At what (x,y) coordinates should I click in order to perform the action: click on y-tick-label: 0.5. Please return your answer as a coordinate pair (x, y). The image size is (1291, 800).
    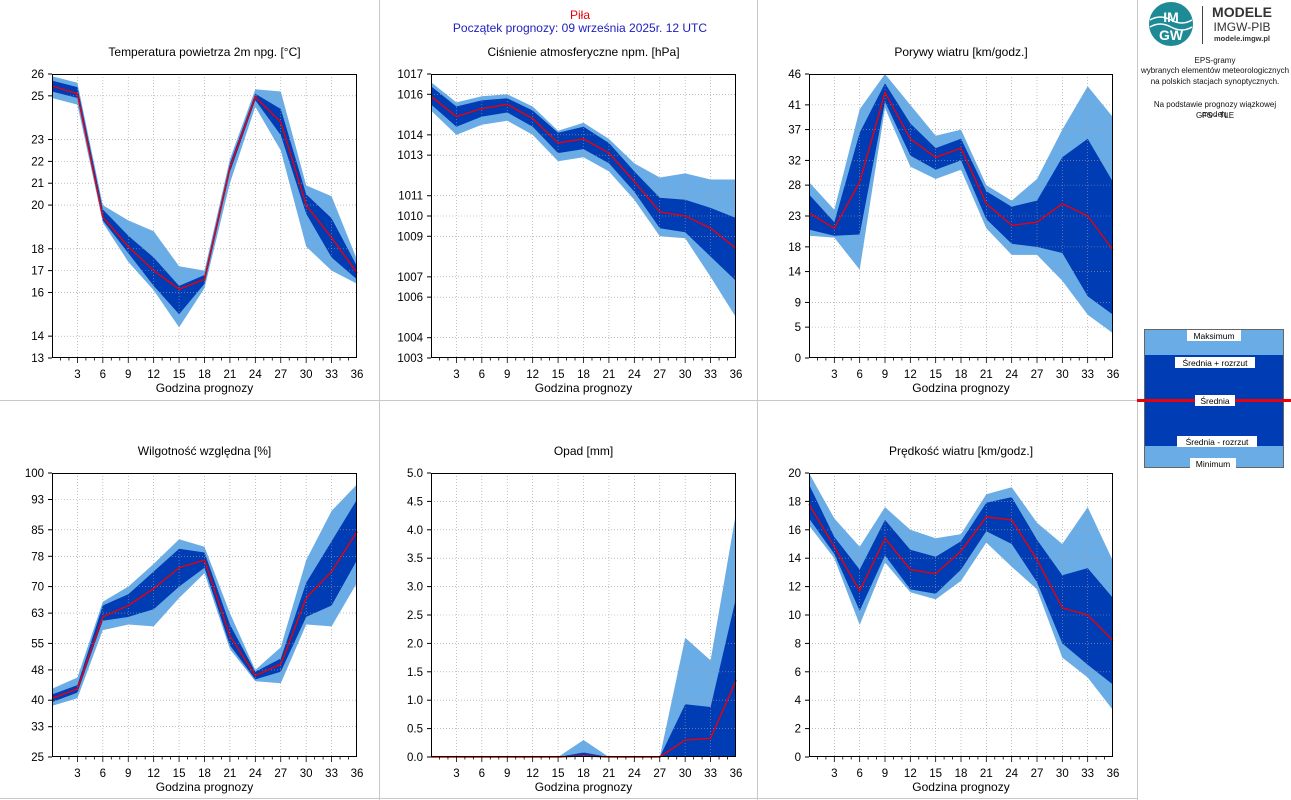
    Looking at the image, I should click on (415, 730).